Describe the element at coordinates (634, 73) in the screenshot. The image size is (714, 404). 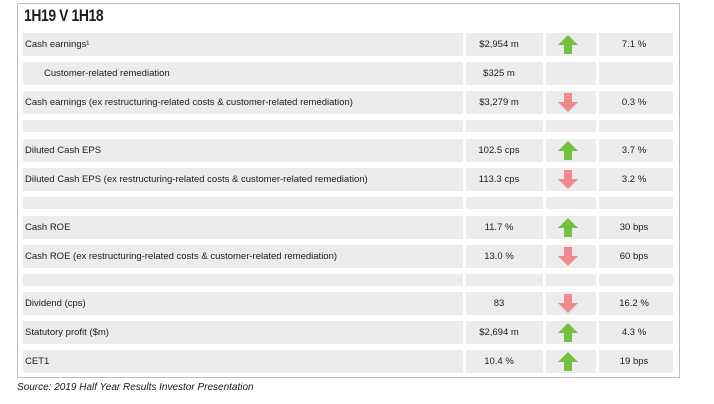
I see `row-change` at that location.